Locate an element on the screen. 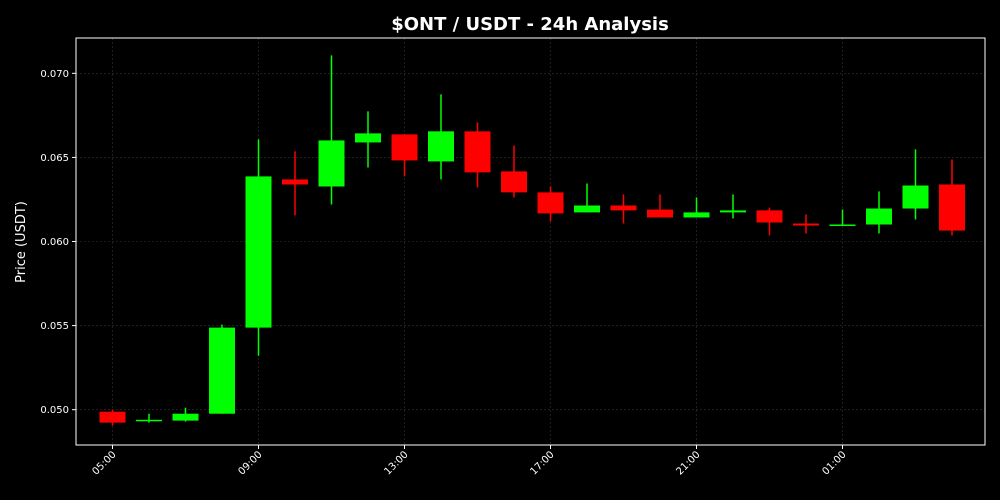 This screenshot has width=1000, height=500. y-tick-label: 0.070 is located at coordinates (54, 74).